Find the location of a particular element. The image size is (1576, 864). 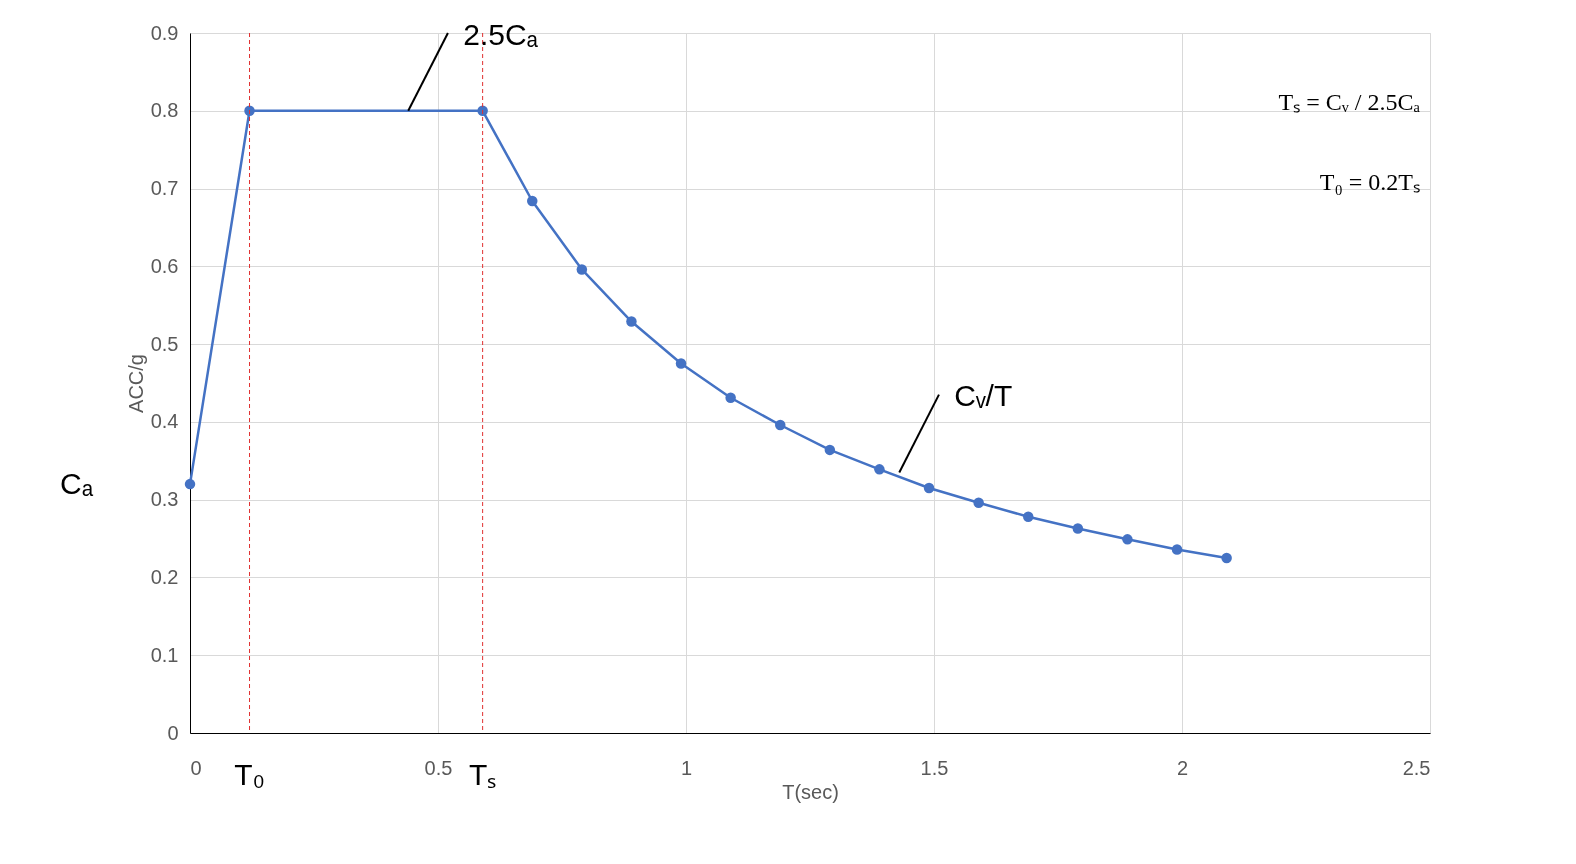

y-tick-label: 0.1 is located at coordinates (164, 654).